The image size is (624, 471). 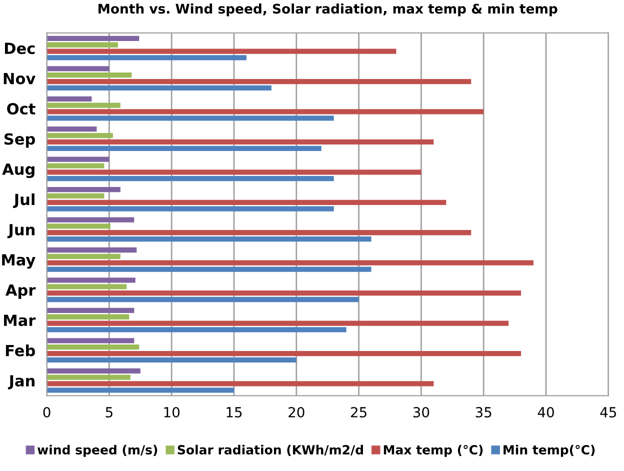 What do you see at coordinates (18, 171) in the screenshot?
I see `y-tick-label: Aug` at bounding box center [18, 171].